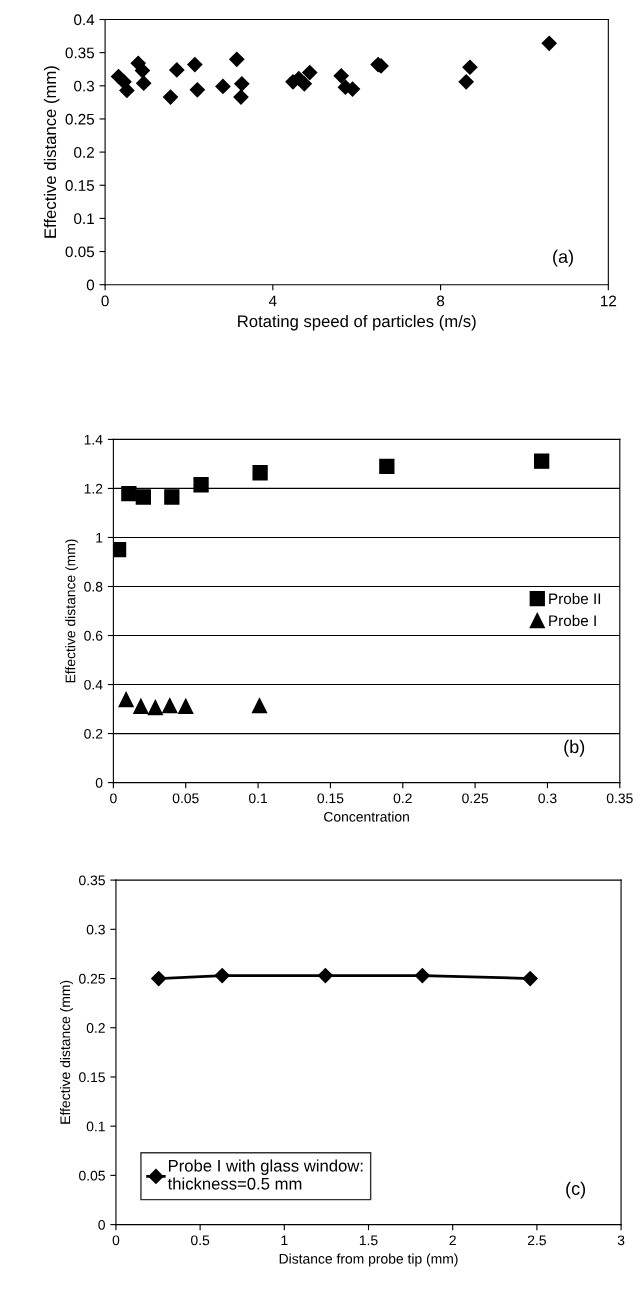  What do you see at coordinates (93, 586) in the screenshot?
I see `y-tick-label: 0.8` at bounding box center [93, 586].